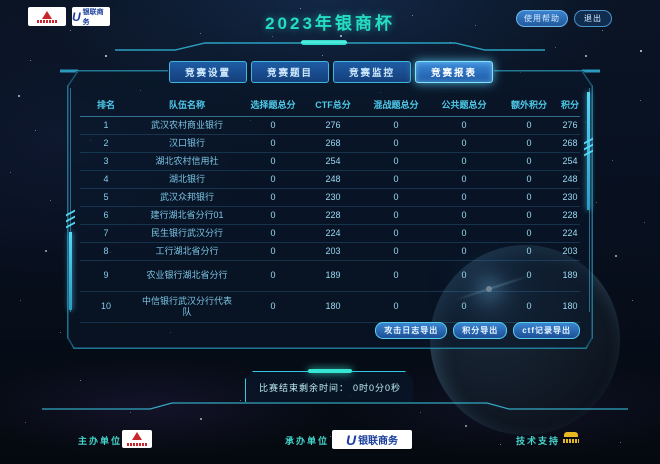 Image resolution: width=660 pixels, height=464 pixels. I want to click on tab-1: 竞赛题目, so click(290, 72).